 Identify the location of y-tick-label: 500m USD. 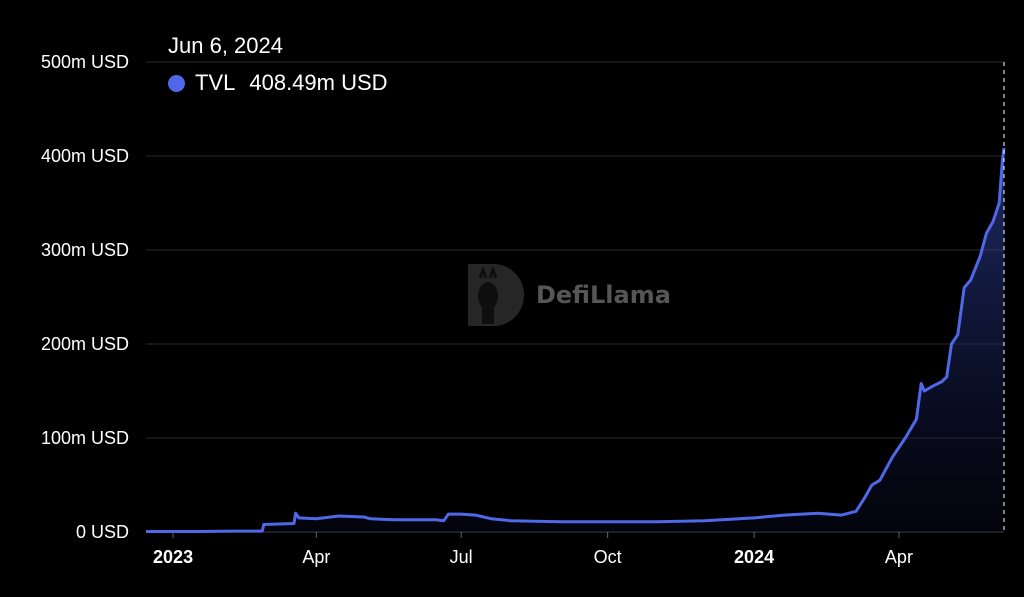
(85, 62).